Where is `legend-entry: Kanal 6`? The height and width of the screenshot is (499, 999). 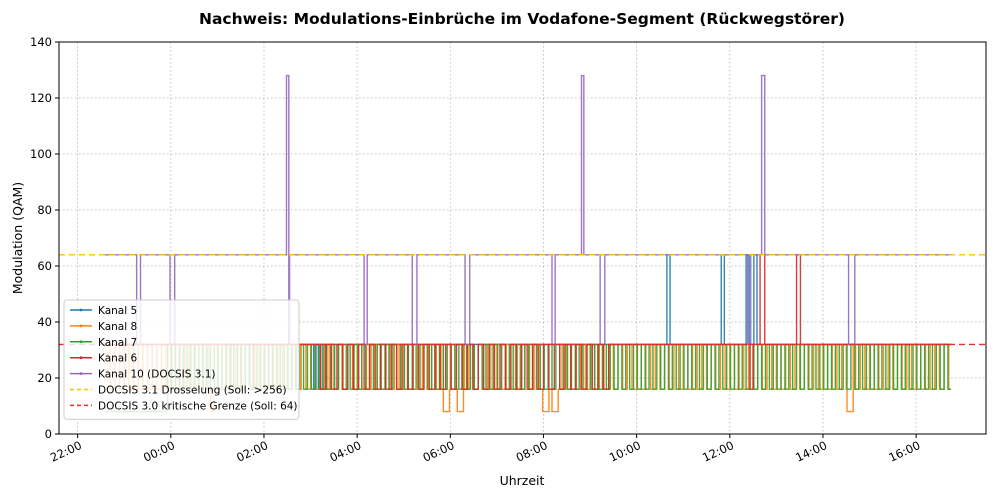 legend-entry: Kanal 6 is located at coordinates (103, 359).